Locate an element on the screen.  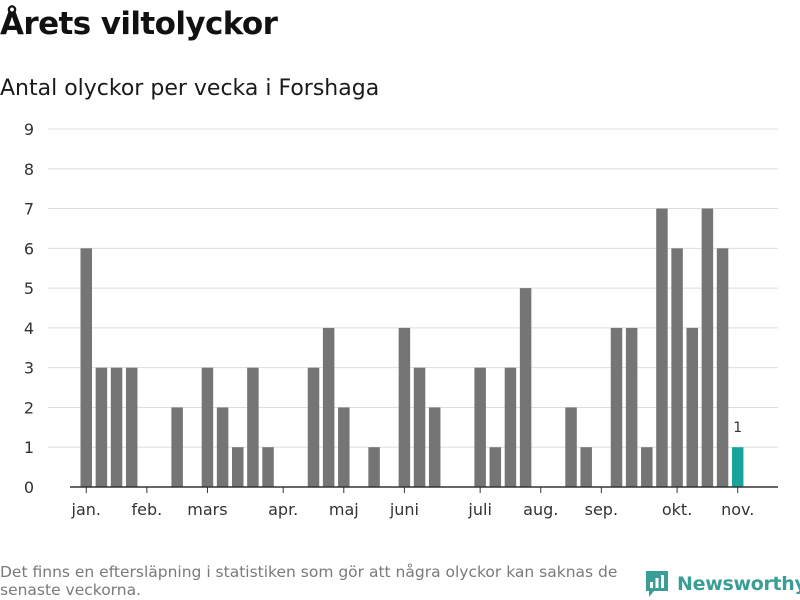
chart-title: Årets viltolyckor is located at coordinates (139, 24).